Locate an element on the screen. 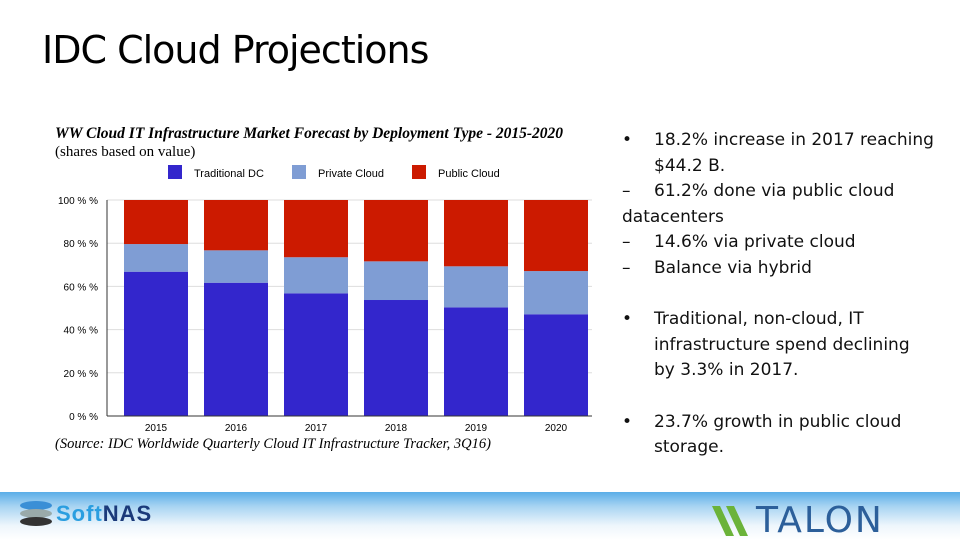 This screenshot has width=960, height=541. bar-traditional-dc-2020 is located at coordinates (556, 365).